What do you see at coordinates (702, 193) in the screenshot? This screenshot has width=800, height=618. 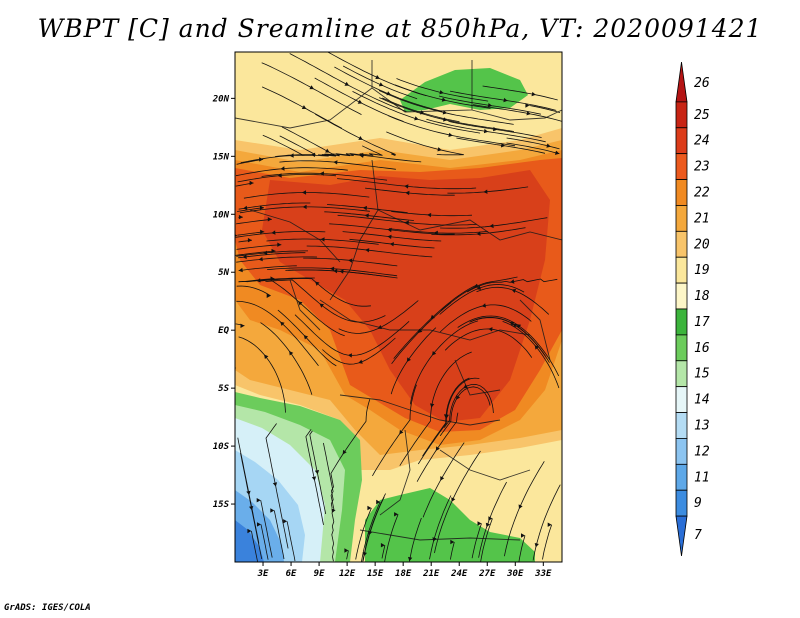 I see `colorbar-label: 22` at bounding box center [702, 193].